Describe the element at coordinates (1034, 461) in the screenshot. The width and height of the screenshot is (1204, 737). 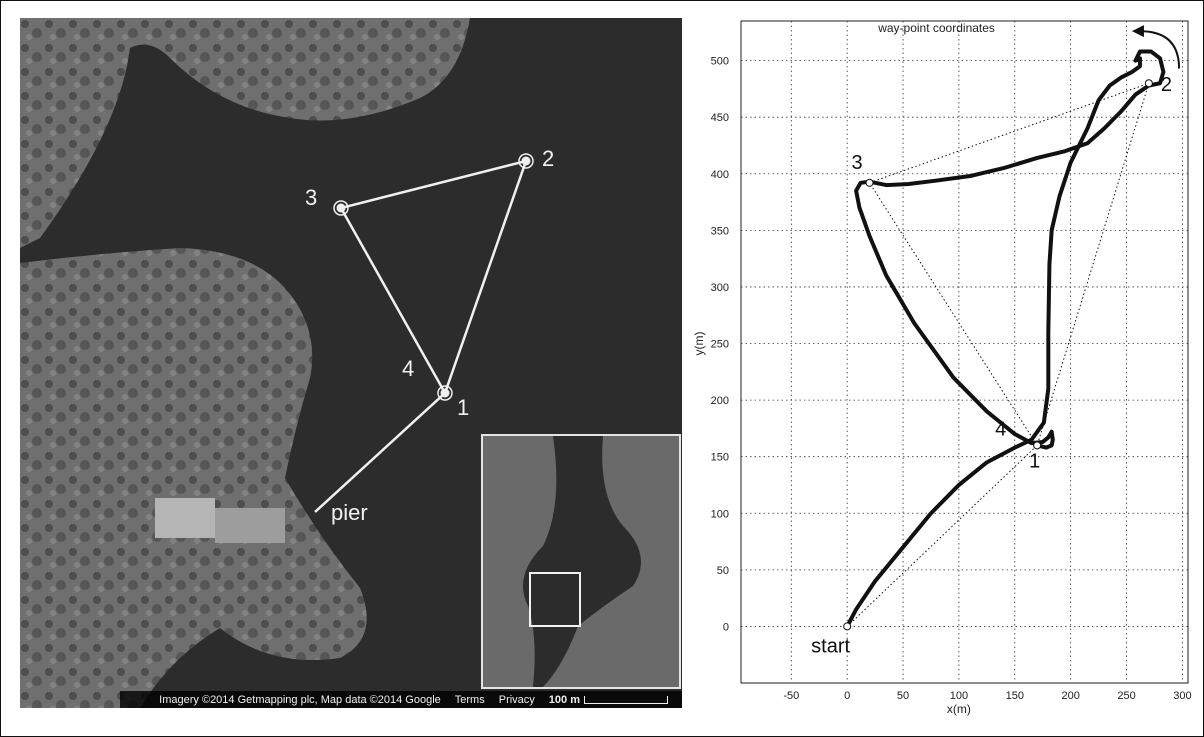
I see `waypoint-label-1: 1` at that location.